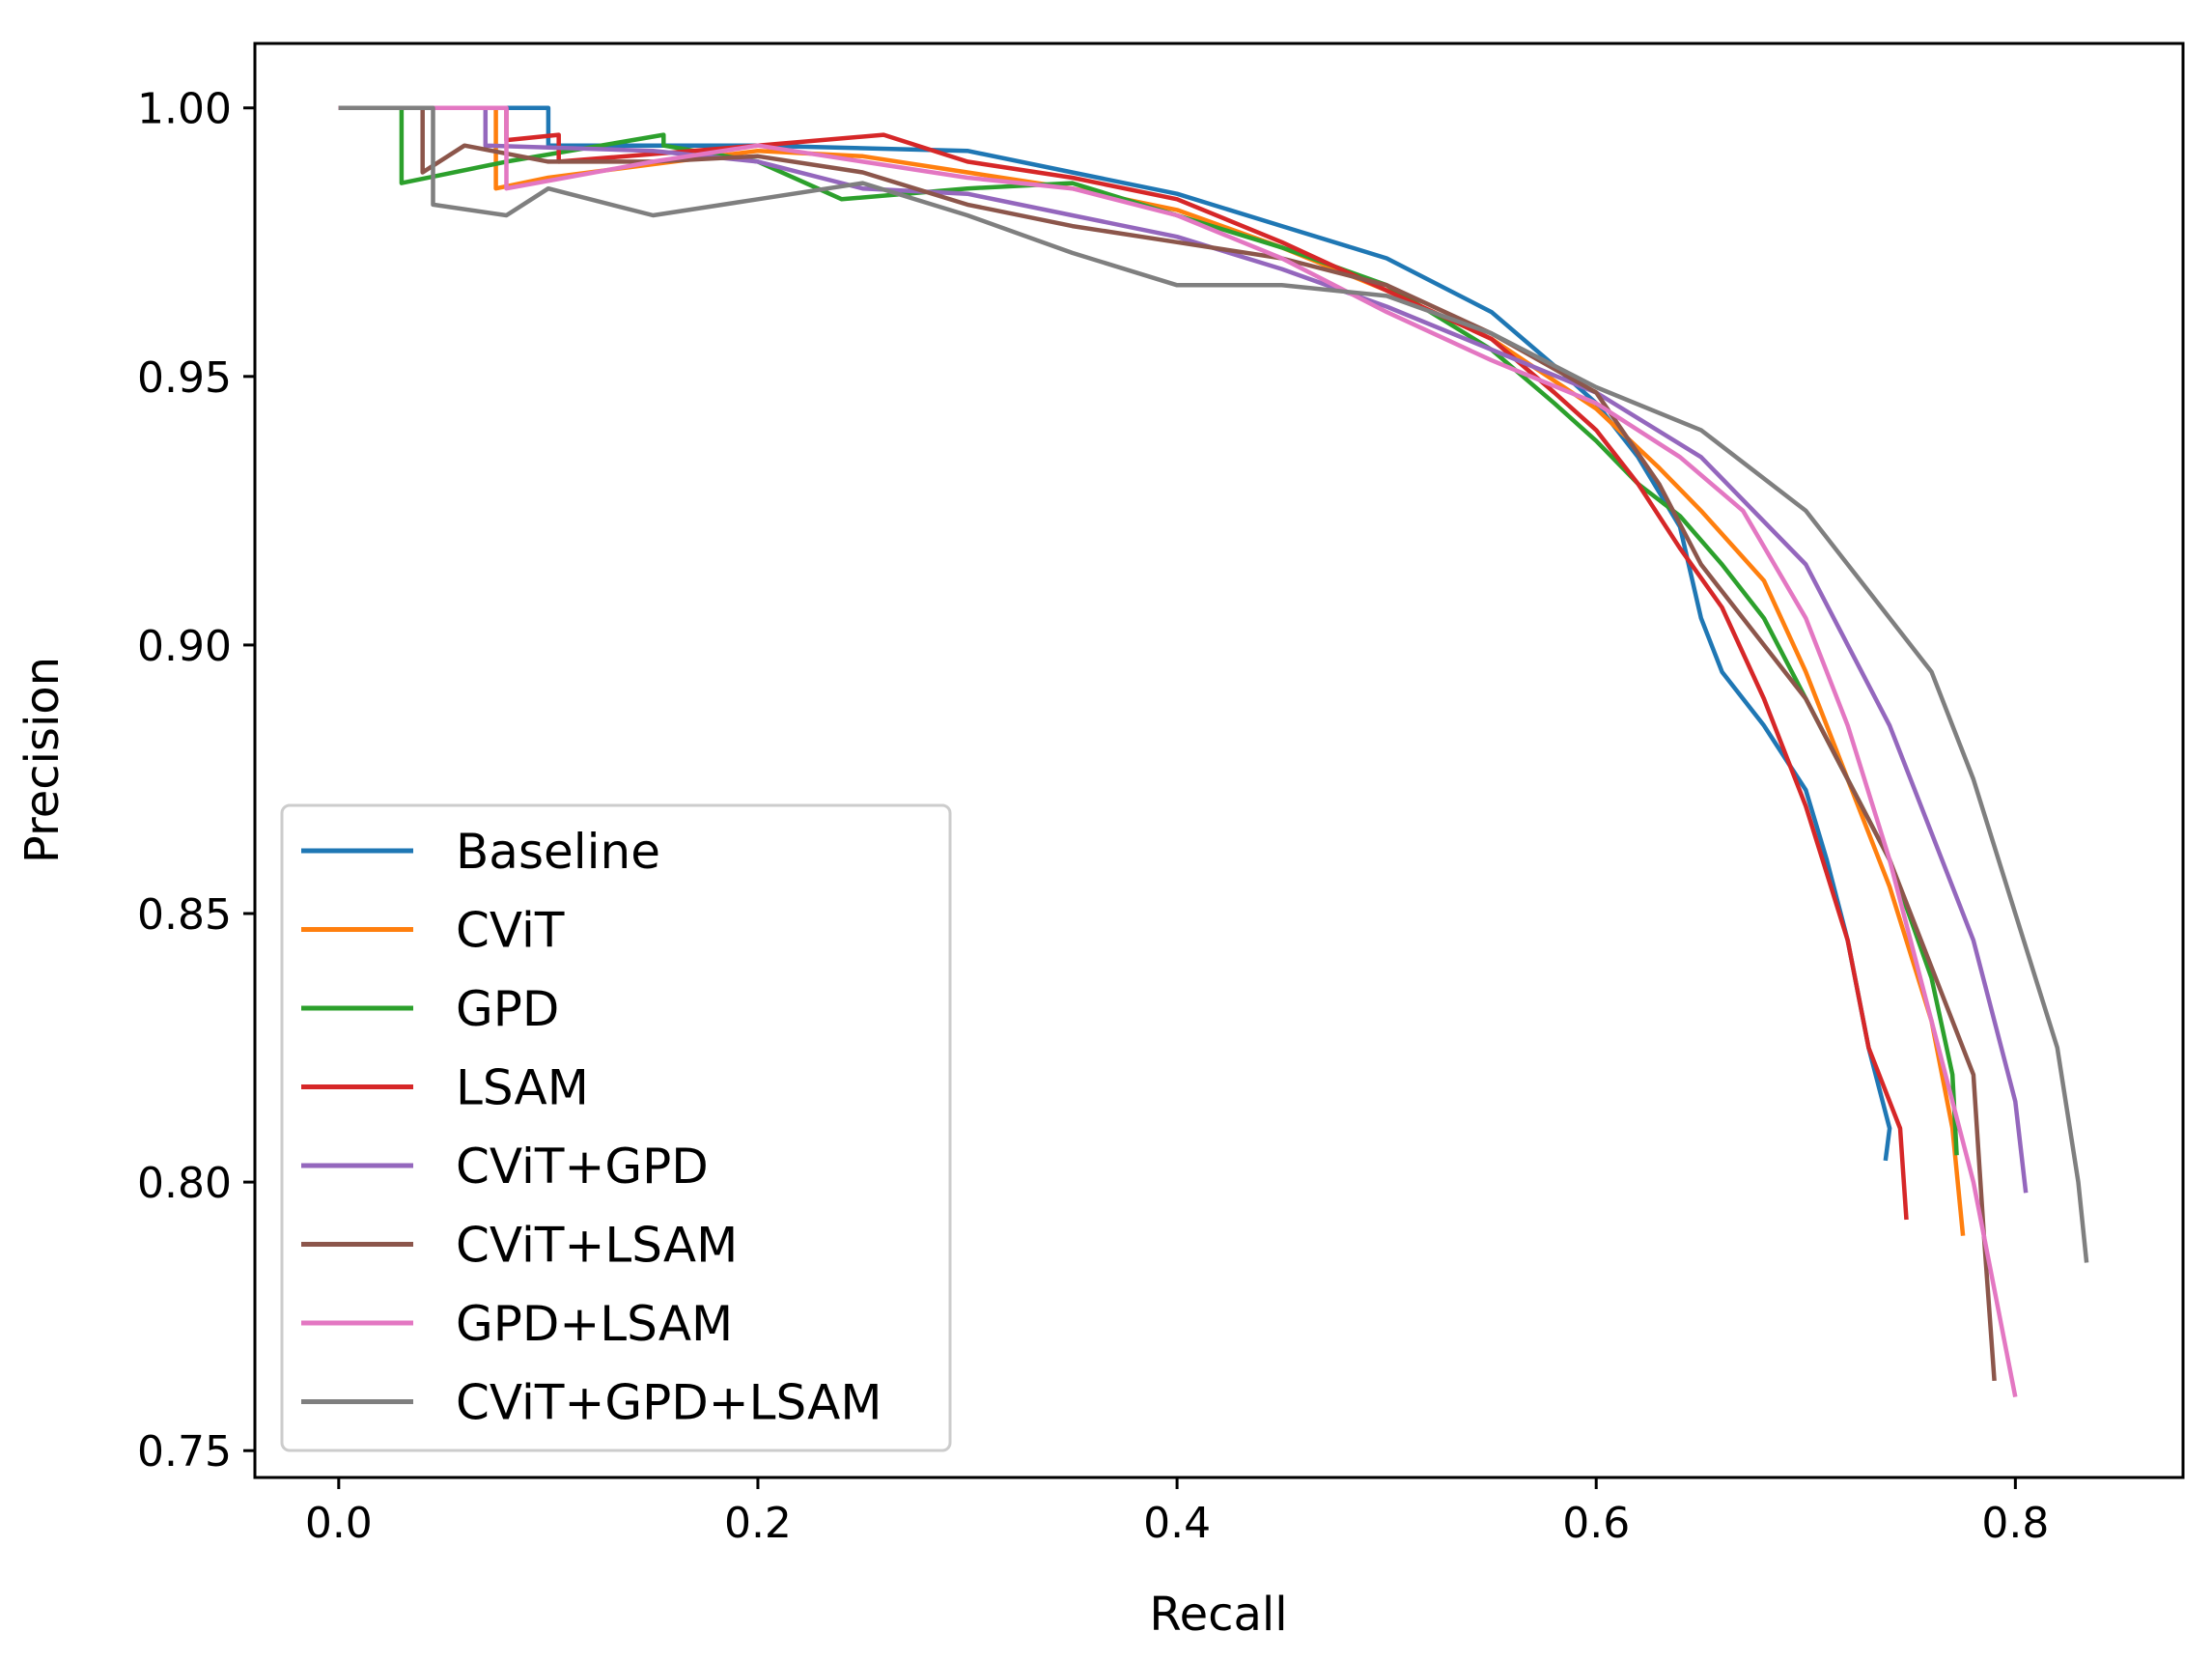 The width and height of the screenshot is (2212, 1660). I want to click on y-tick-label: 0.75, so click(185, 1452).